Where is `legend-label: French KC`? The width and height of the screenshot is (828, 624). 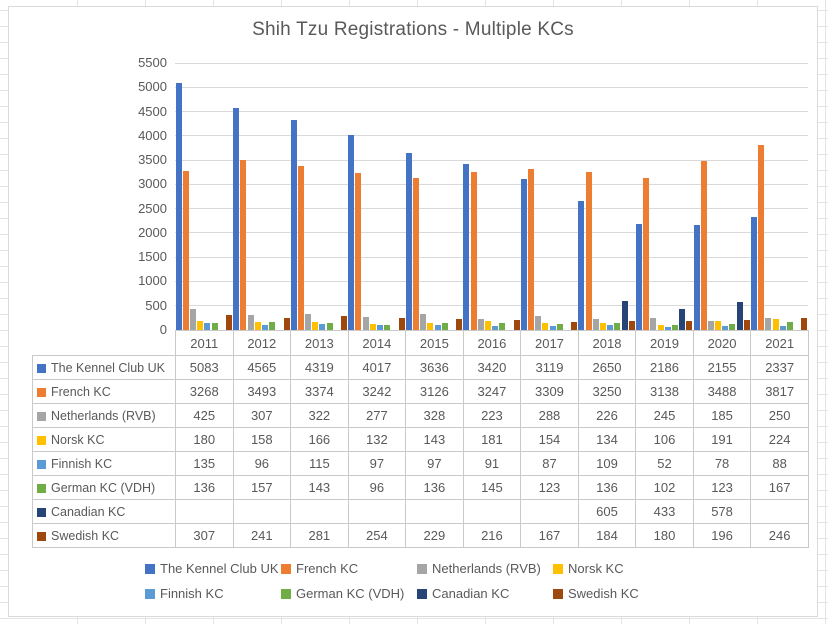 legend-label: French KC is located at coordinates (327, 568).